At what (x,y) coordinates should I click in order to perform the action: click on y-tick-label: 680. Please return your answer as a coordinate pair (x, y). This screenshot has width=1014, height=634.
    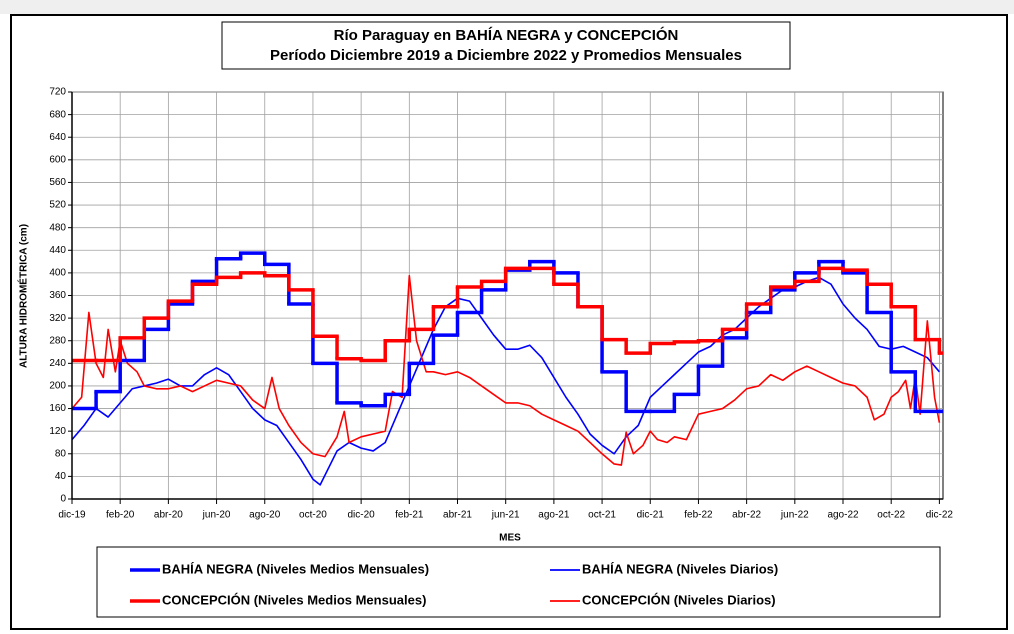
    Looking at the image, I should click on (57, 114).